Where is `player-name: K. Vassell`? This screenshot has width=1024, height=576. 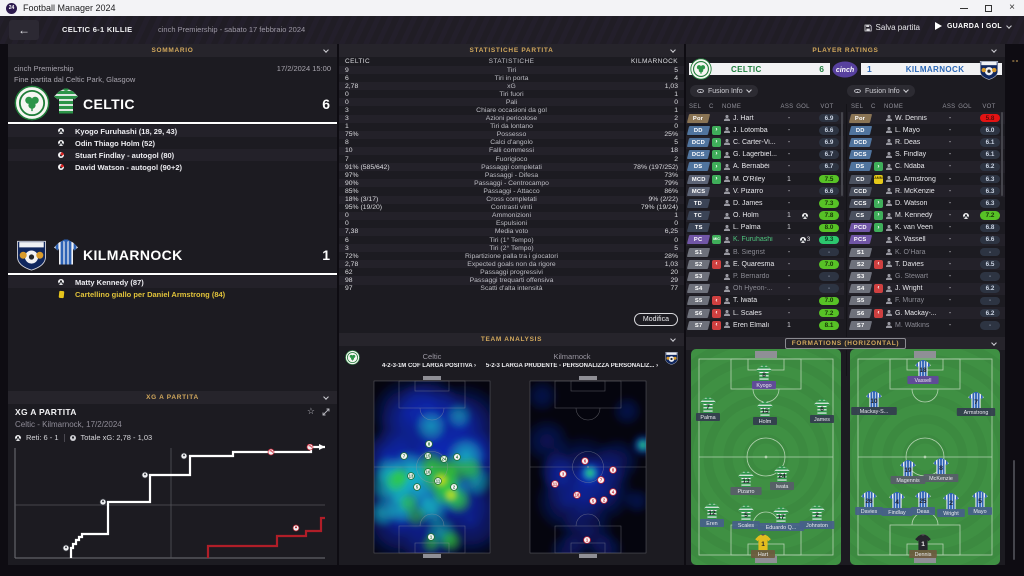
player-name: K. Vassell is located at coordinates (910, 240).